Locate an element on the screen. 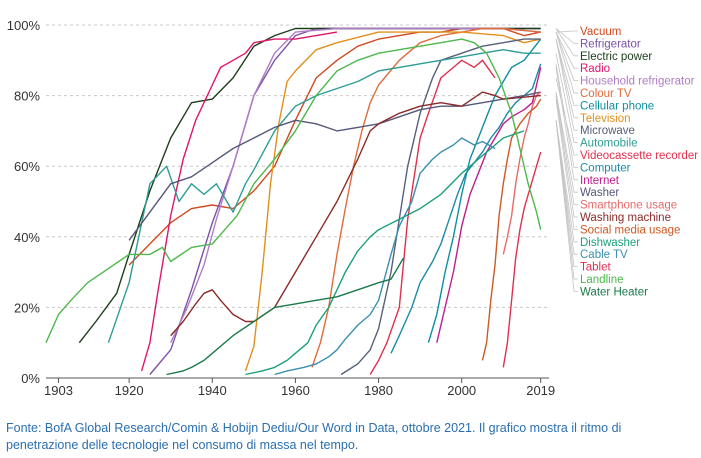  series-line-tablet is located at coordinates (522, 259).